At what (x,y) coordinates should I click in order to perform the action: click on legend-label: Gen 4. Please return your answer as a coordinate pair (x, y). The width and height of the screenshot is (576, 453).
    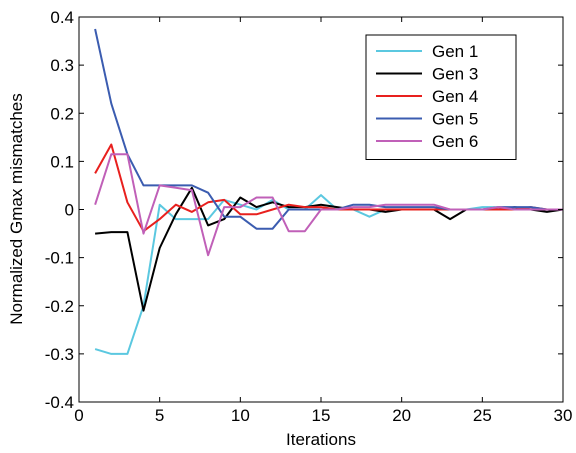
    Looking at the image, I should click on (455, 96).